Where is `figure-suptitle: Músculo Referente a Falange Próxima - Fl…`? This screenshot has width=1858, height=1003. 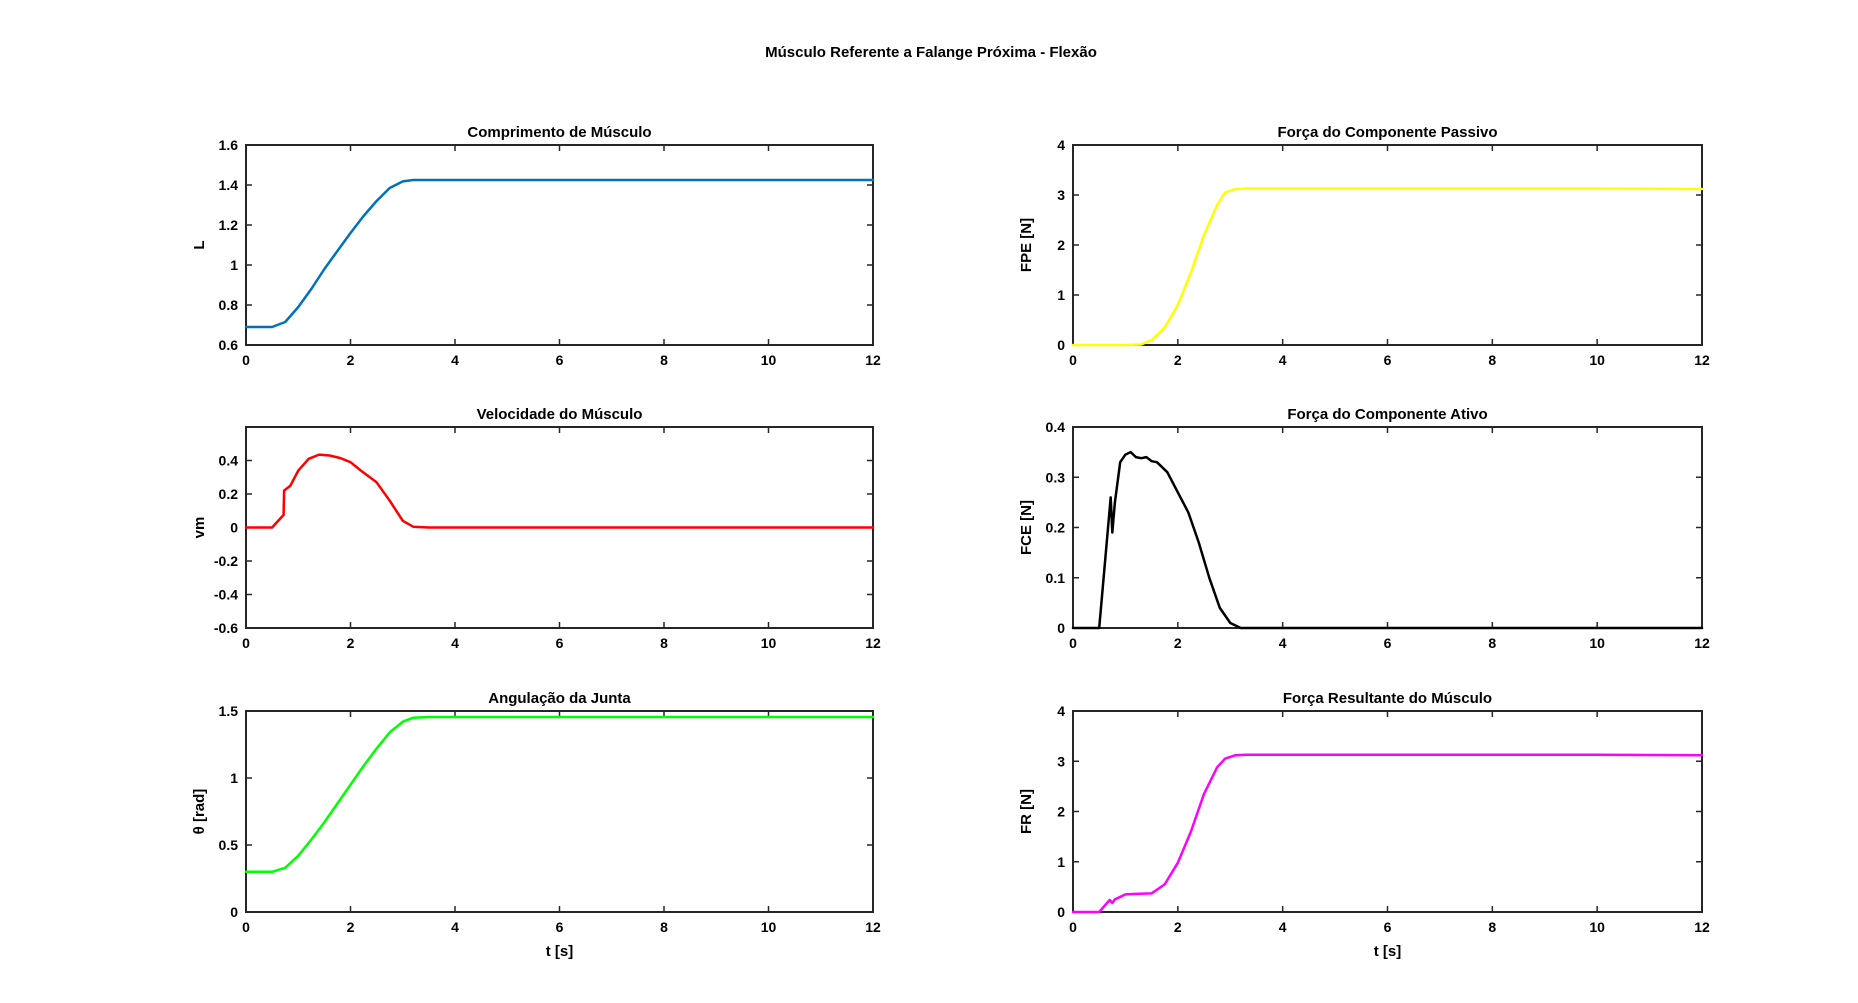 figure-suptitle: Músculo Referente a Falange Próxima - Fl… is located at coordinates (931, 52).